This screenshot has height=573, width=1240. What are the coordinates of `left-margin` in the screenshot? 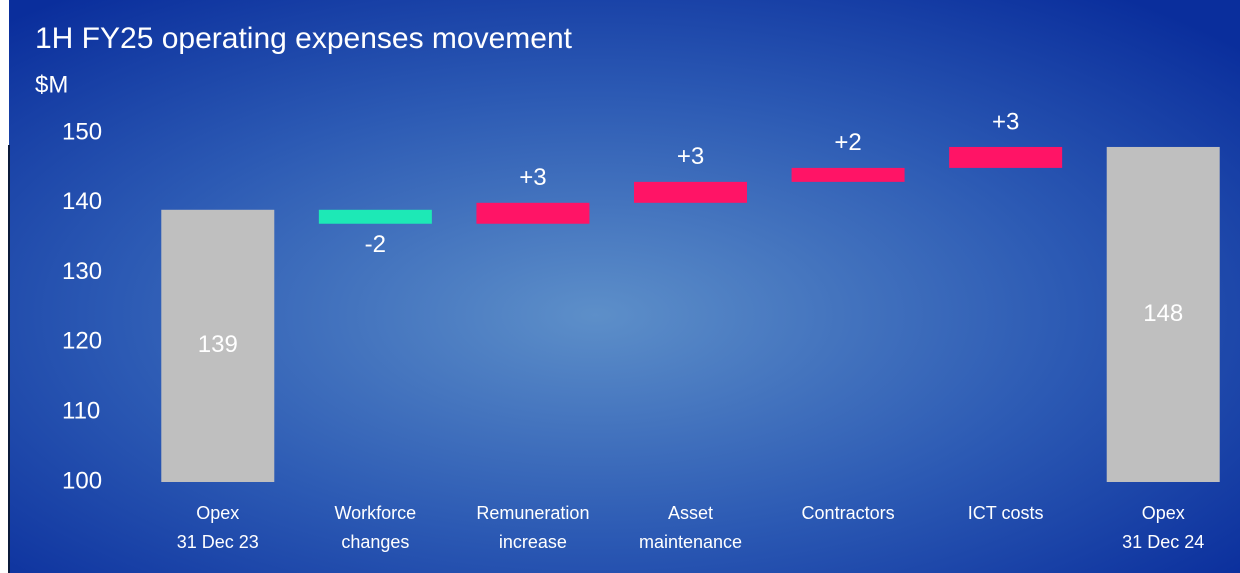 It's located at (4, 286).